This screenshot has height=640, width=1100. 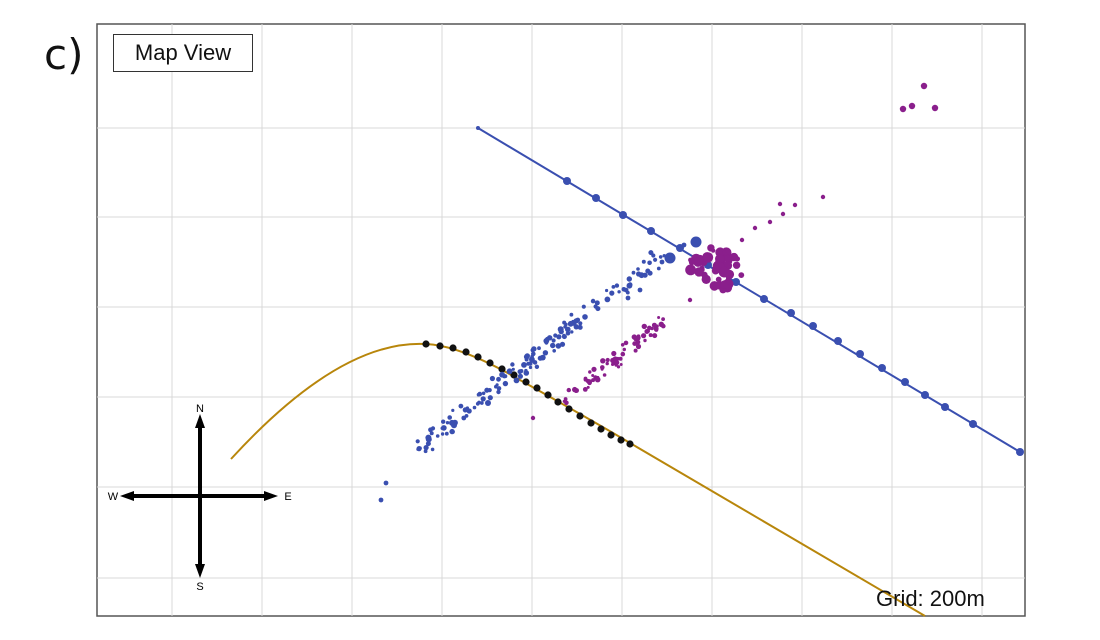 What do you see at coordinates (200, 409) in the screenshot?
I see `compass-north: N` at bounding box center [200, 409].